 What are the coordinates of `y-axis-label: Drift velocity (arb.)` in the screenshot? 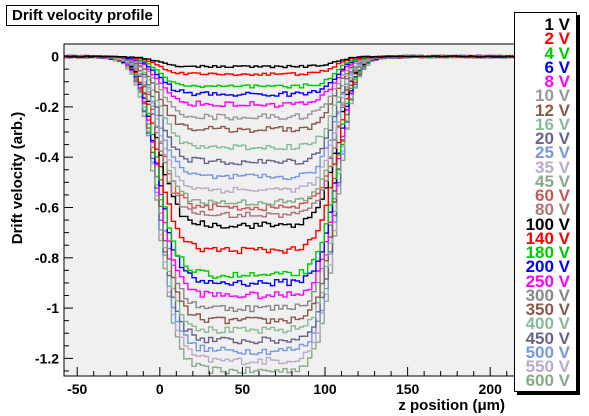 It's located at (17, 178).